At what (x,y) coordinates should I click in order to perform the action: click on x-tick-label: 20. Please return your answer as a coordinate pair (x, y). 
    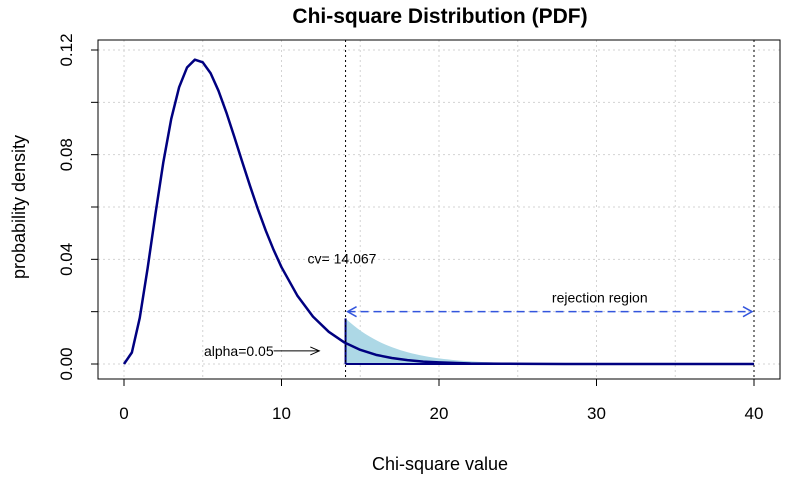
    Looking at the image, I should click on (439, 413).